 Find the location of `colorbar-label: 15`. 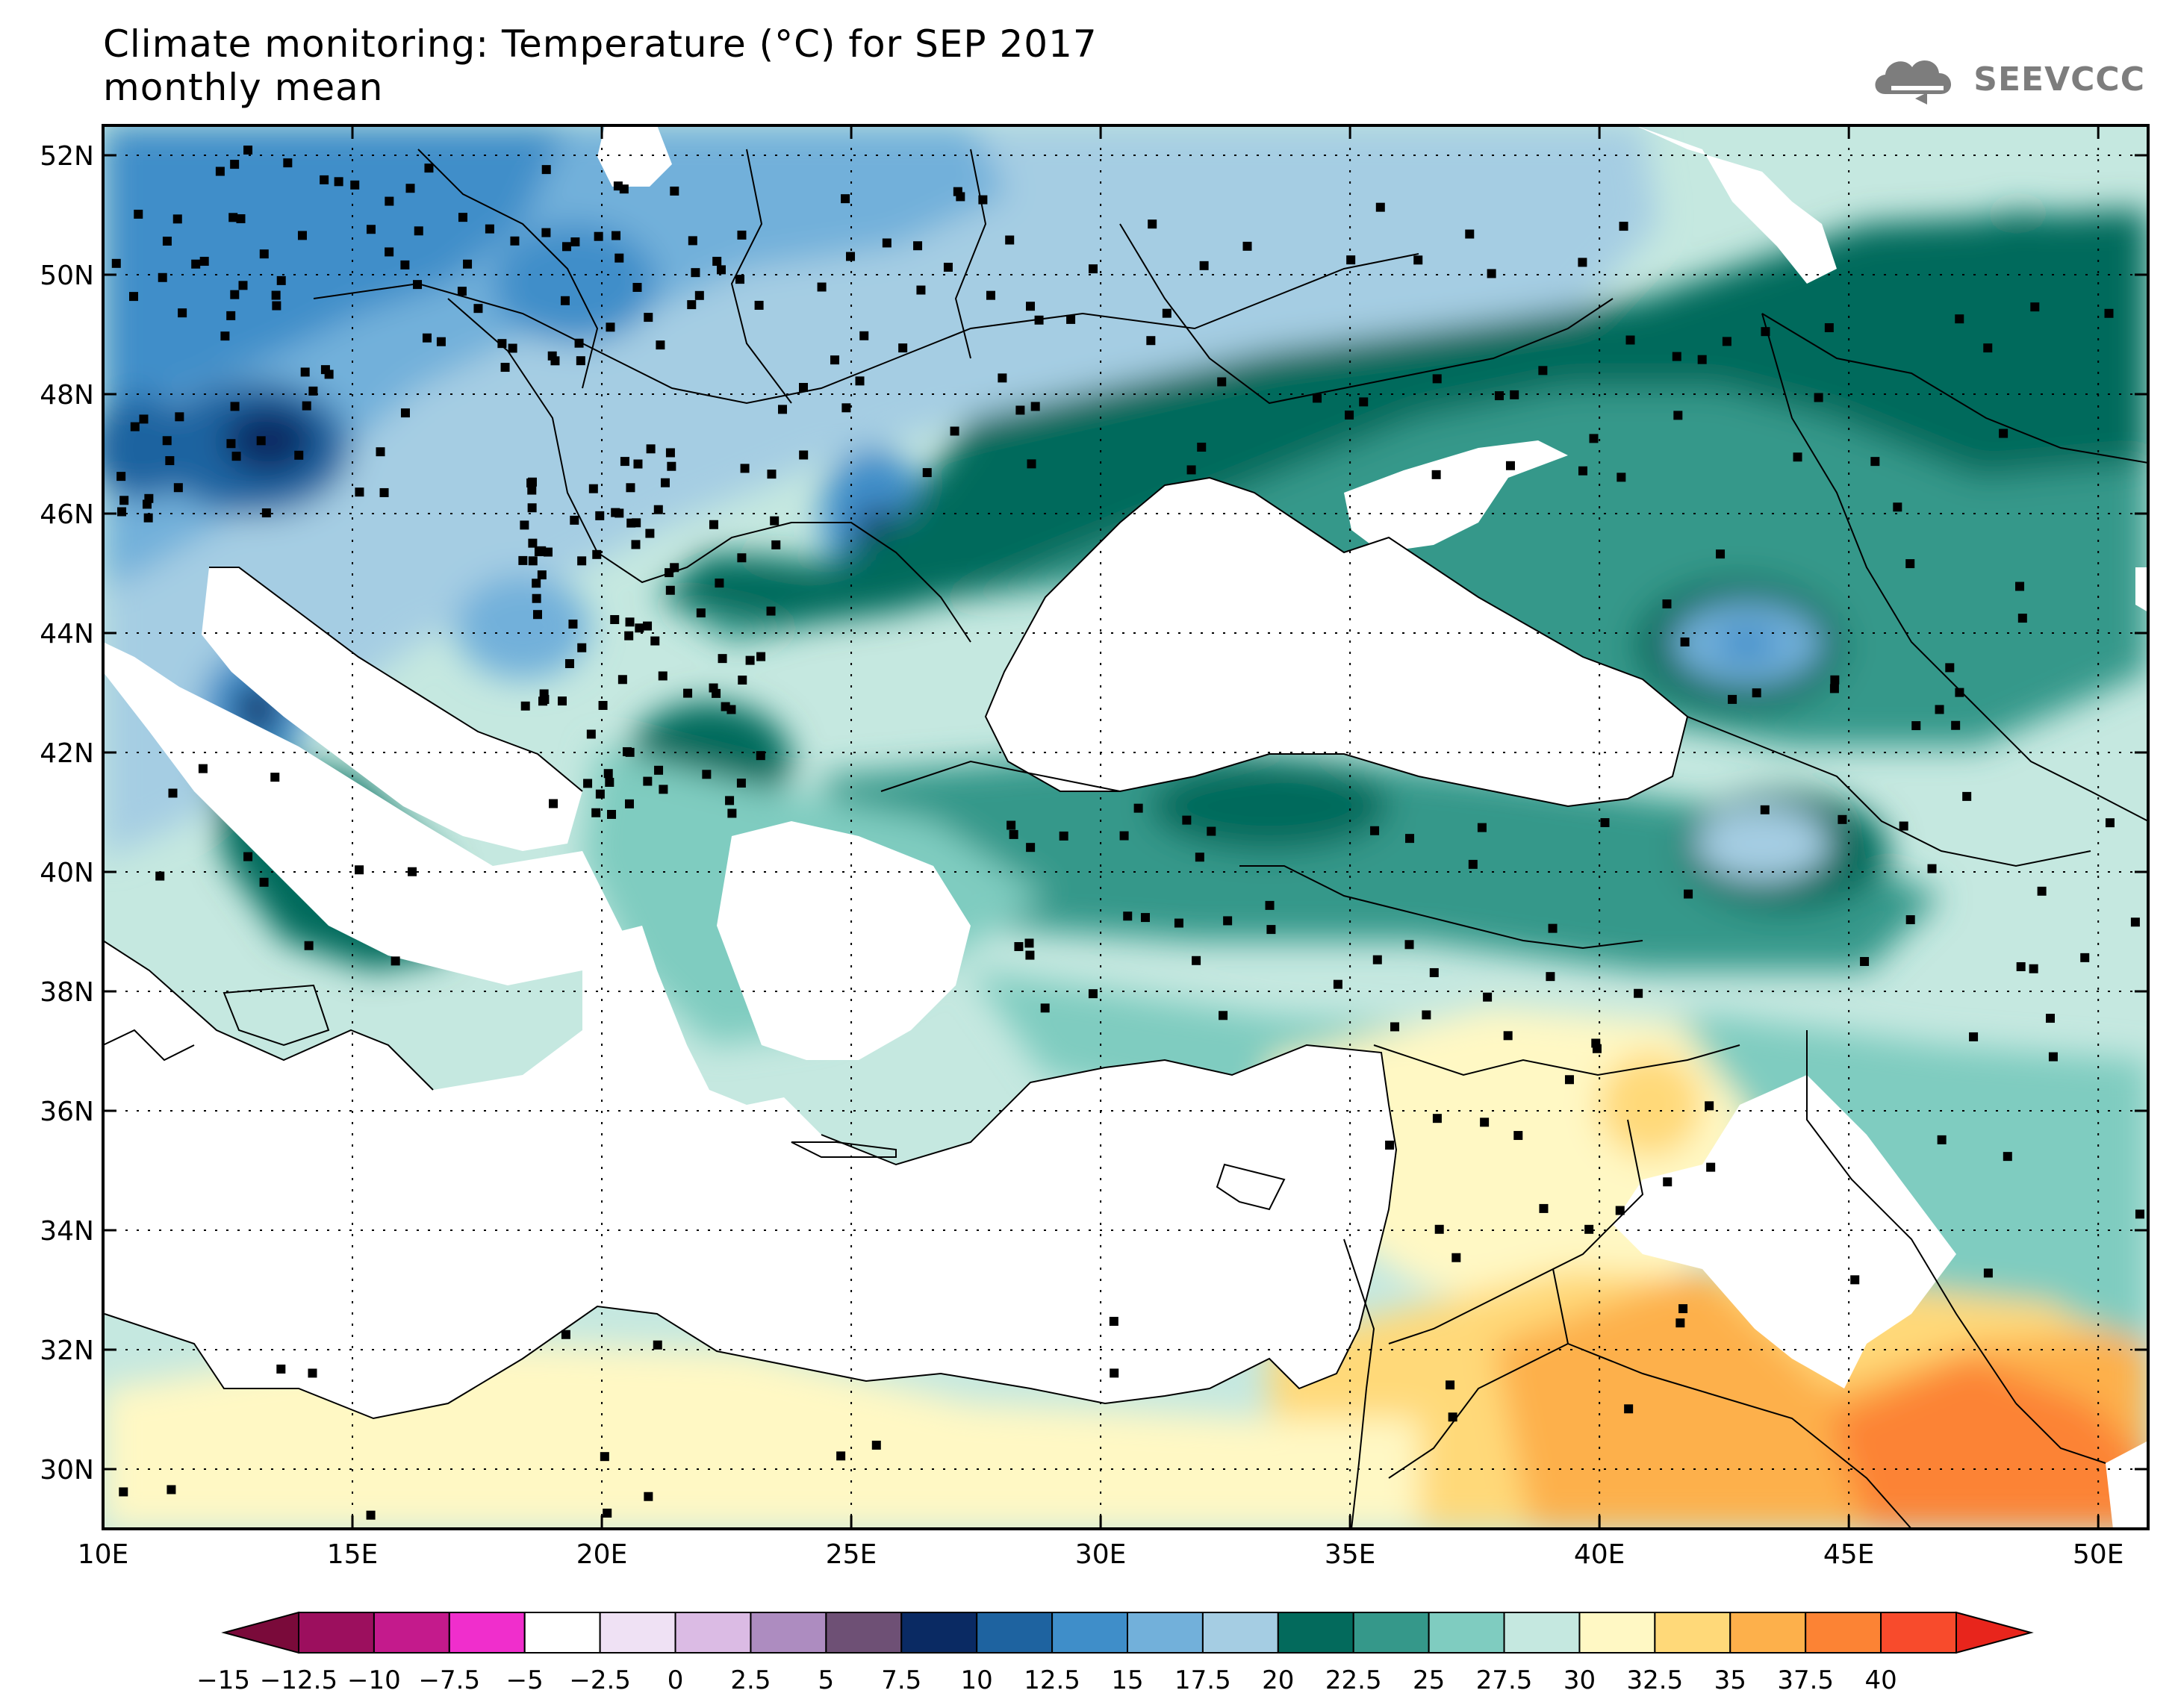

colorbar-label: 15 is located at coordinates (1127, 1680).